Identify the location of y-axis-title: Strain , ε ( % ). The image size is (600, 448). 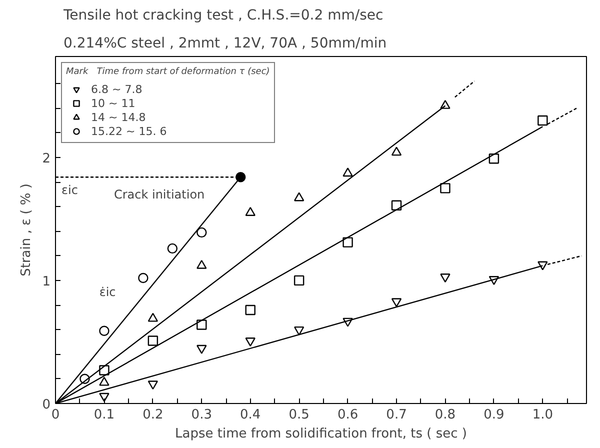
(26, 230).